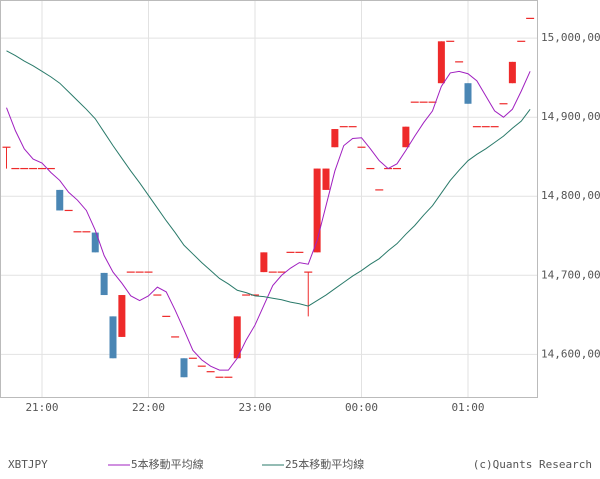 The height and width of the screenshot is (479, 600). Describe the element at coordinates (570, 353) in the screenshot. I see `y-tick-label: 14,600,00` at that location.